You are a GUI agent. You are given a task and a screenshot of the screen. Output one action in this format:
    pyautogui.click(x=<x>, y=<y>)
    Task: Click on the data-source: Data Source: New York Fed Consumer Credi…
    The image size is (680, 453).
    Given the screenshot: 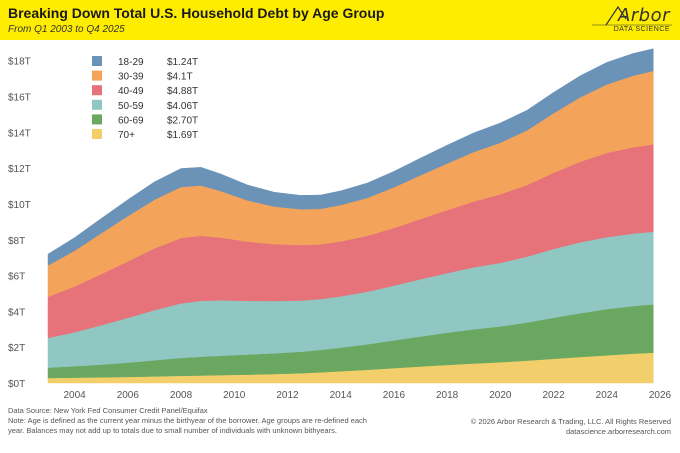 What is the action you would take?
    pyautogui.click(x=108, y=410)
    